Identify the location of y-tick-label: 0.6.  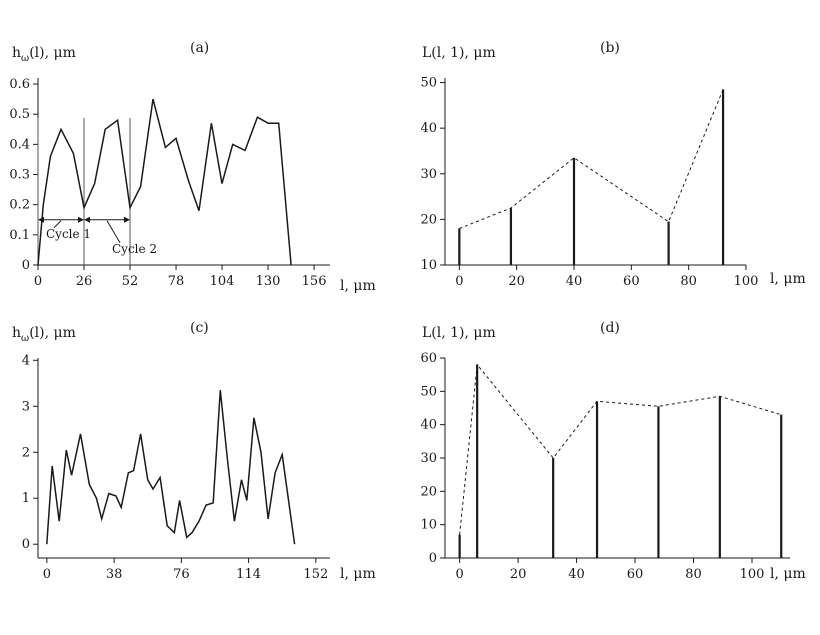
(19, 84).